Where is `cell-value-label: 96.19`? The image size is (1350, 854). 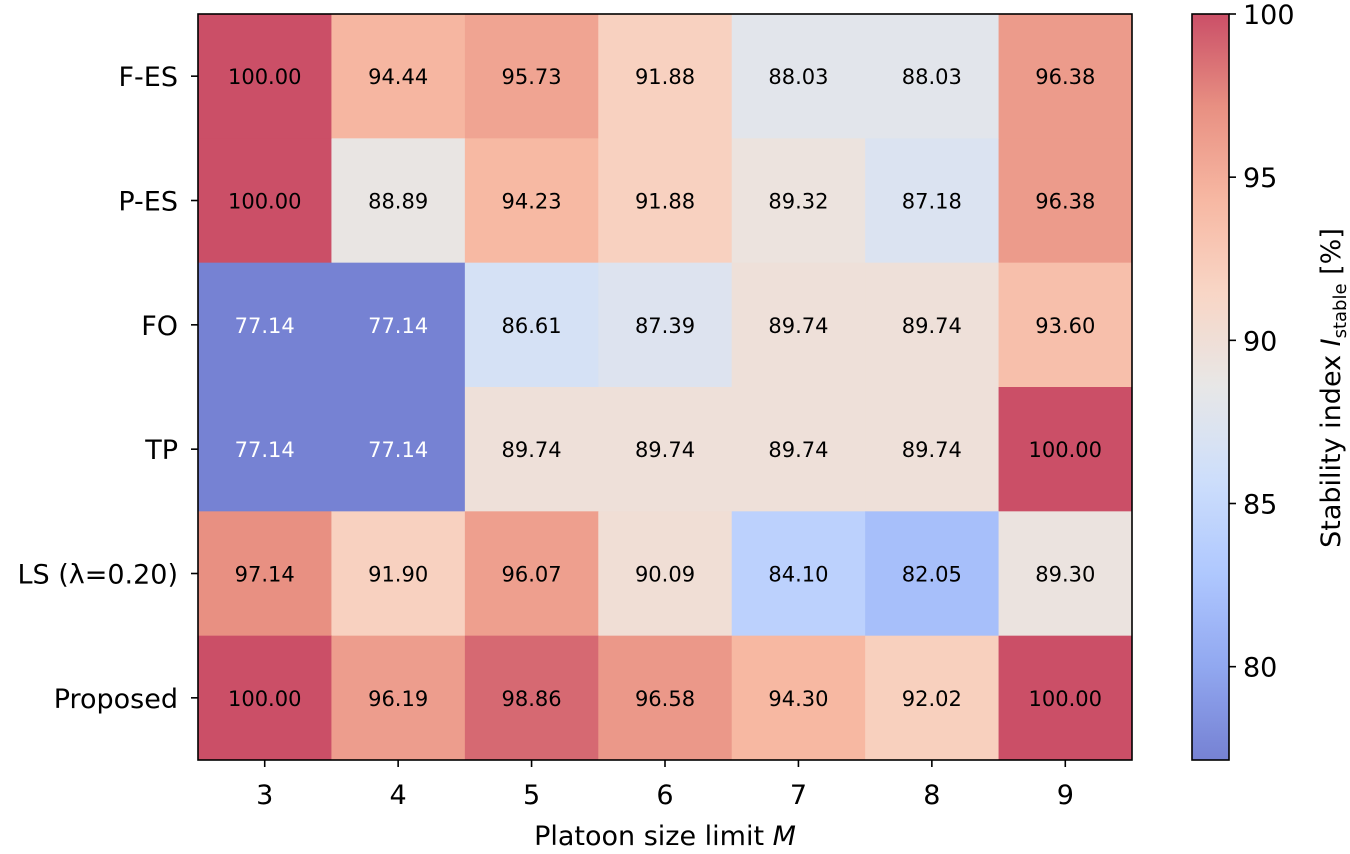
cell-value-label: 96.19 is located at coordinates (398, 699).